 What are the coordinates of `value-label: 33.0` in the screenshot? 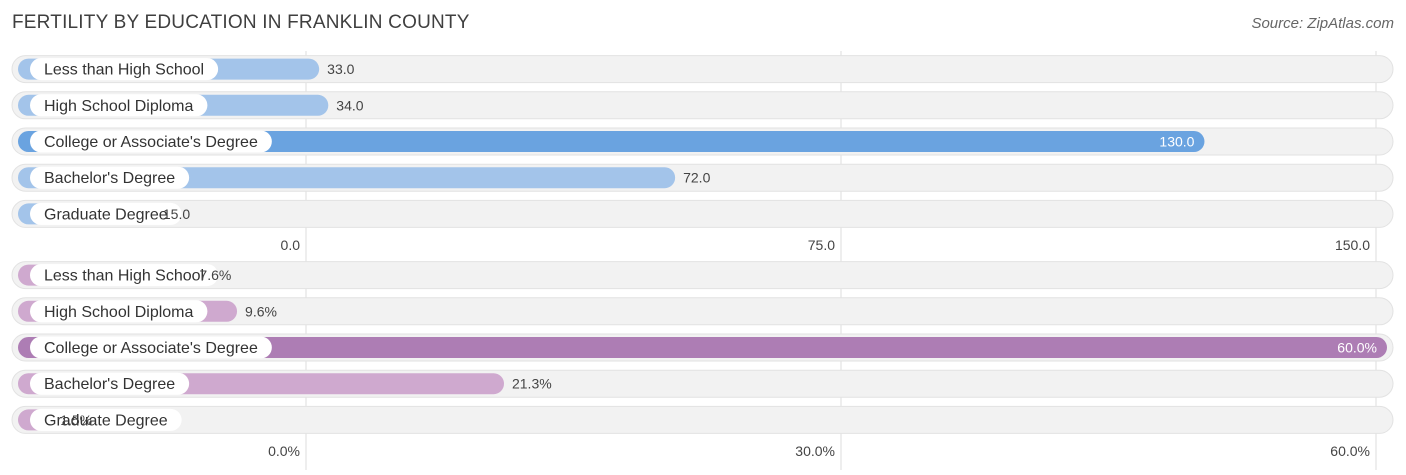 It's located at (340, 69).